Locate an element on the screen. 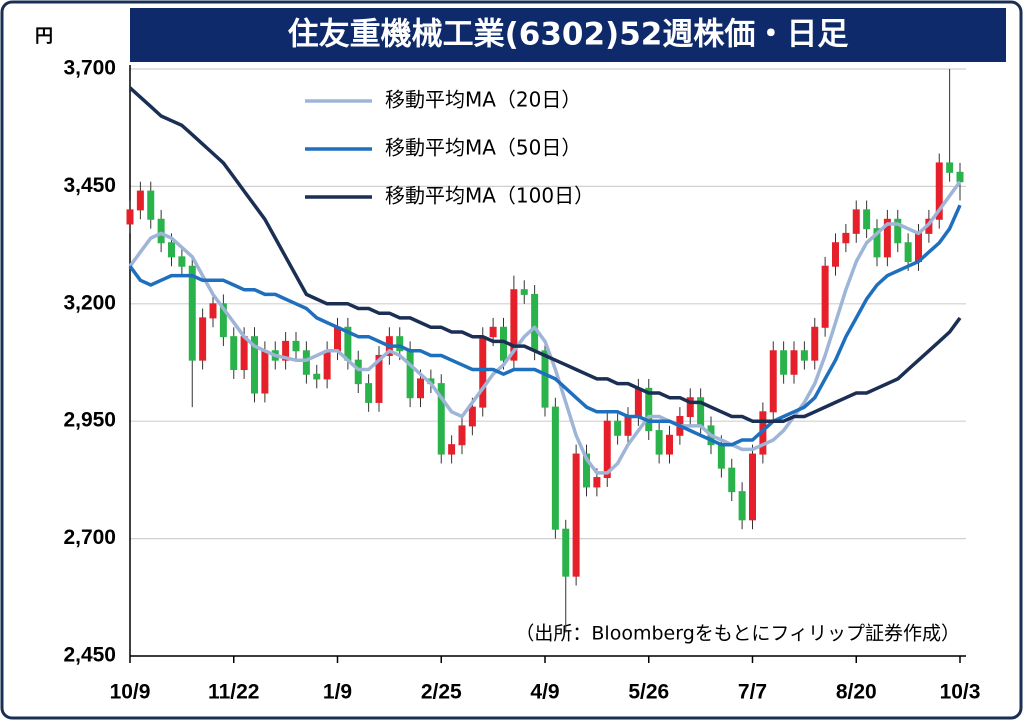  legend-label: 移動平均MA（100日） is located at coordinates (489, 196).